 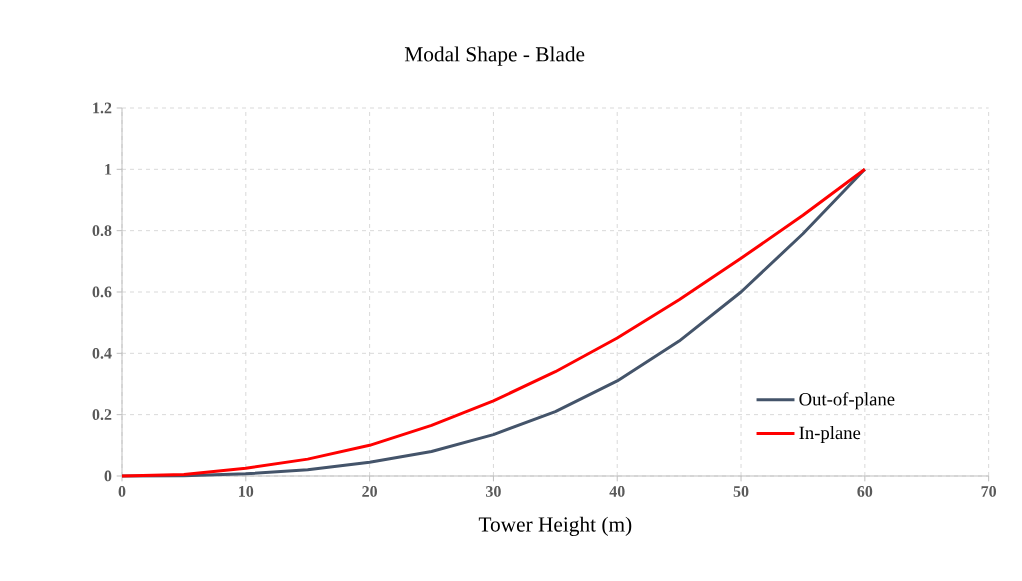 I want to click on legend-label: In-plane, so click(x=830, y=434).